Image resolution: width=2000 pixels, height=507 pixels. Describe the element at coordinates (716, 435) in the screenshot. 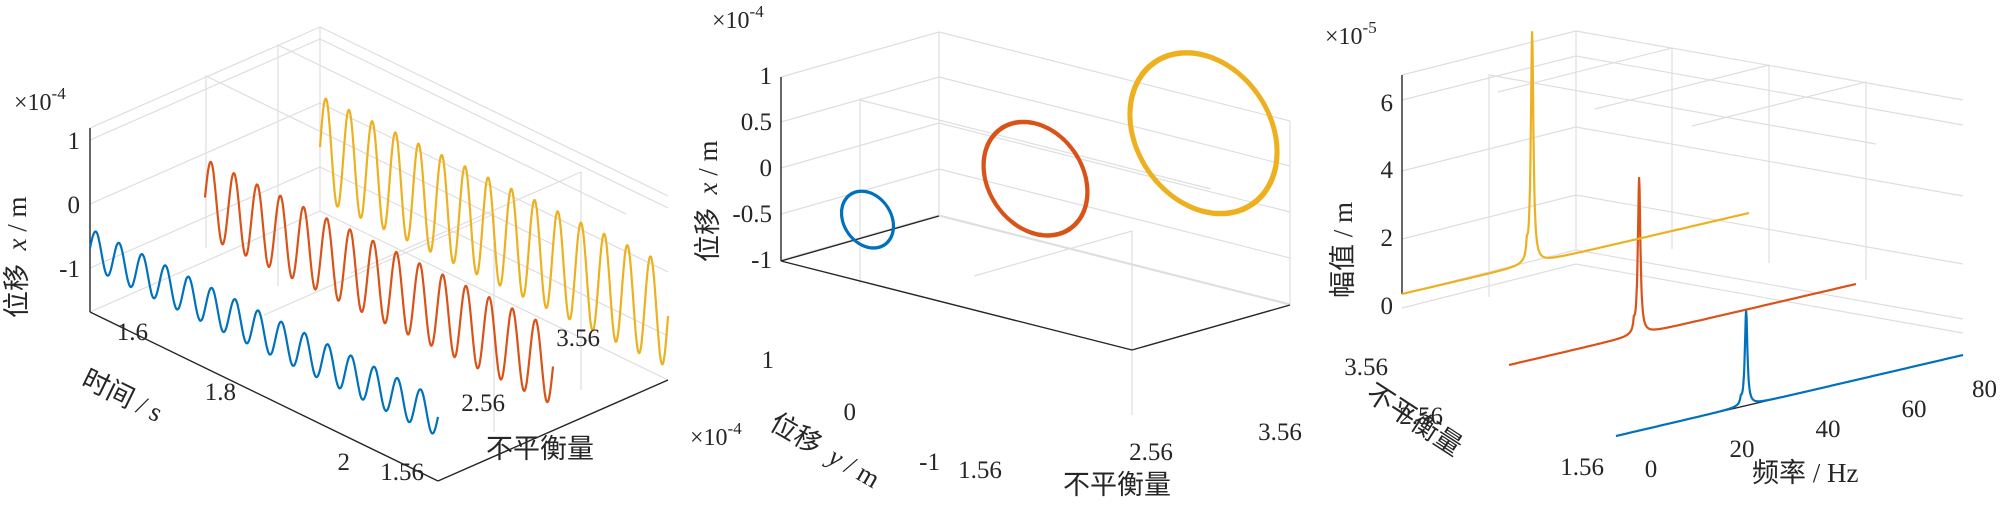

I see `p2-y-multiplier: ×10⁻⁴` at that location.